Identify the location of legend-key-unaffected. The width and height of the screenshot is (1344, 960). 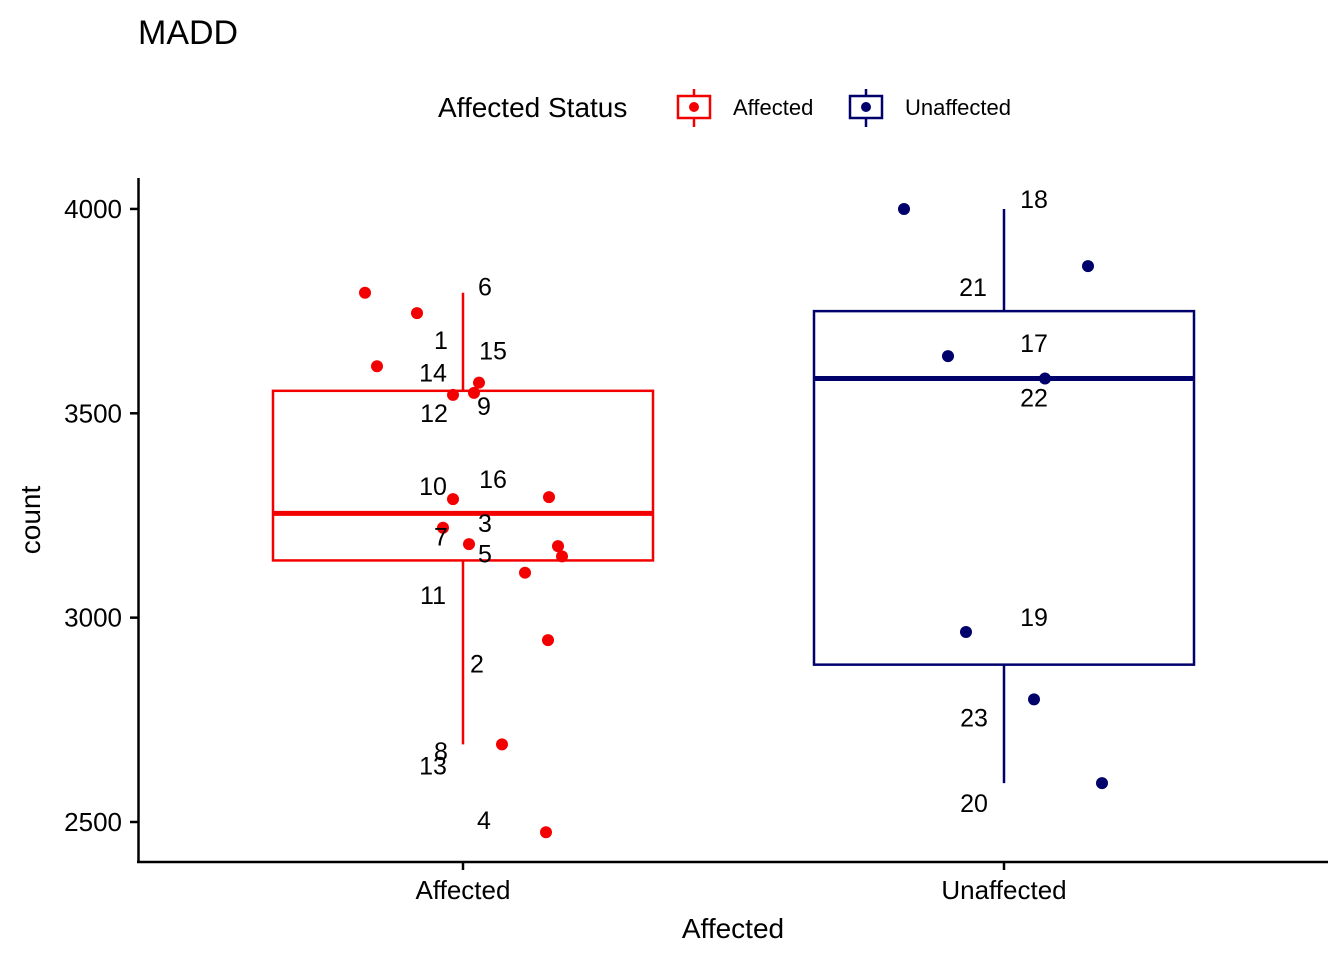
(866, 108).